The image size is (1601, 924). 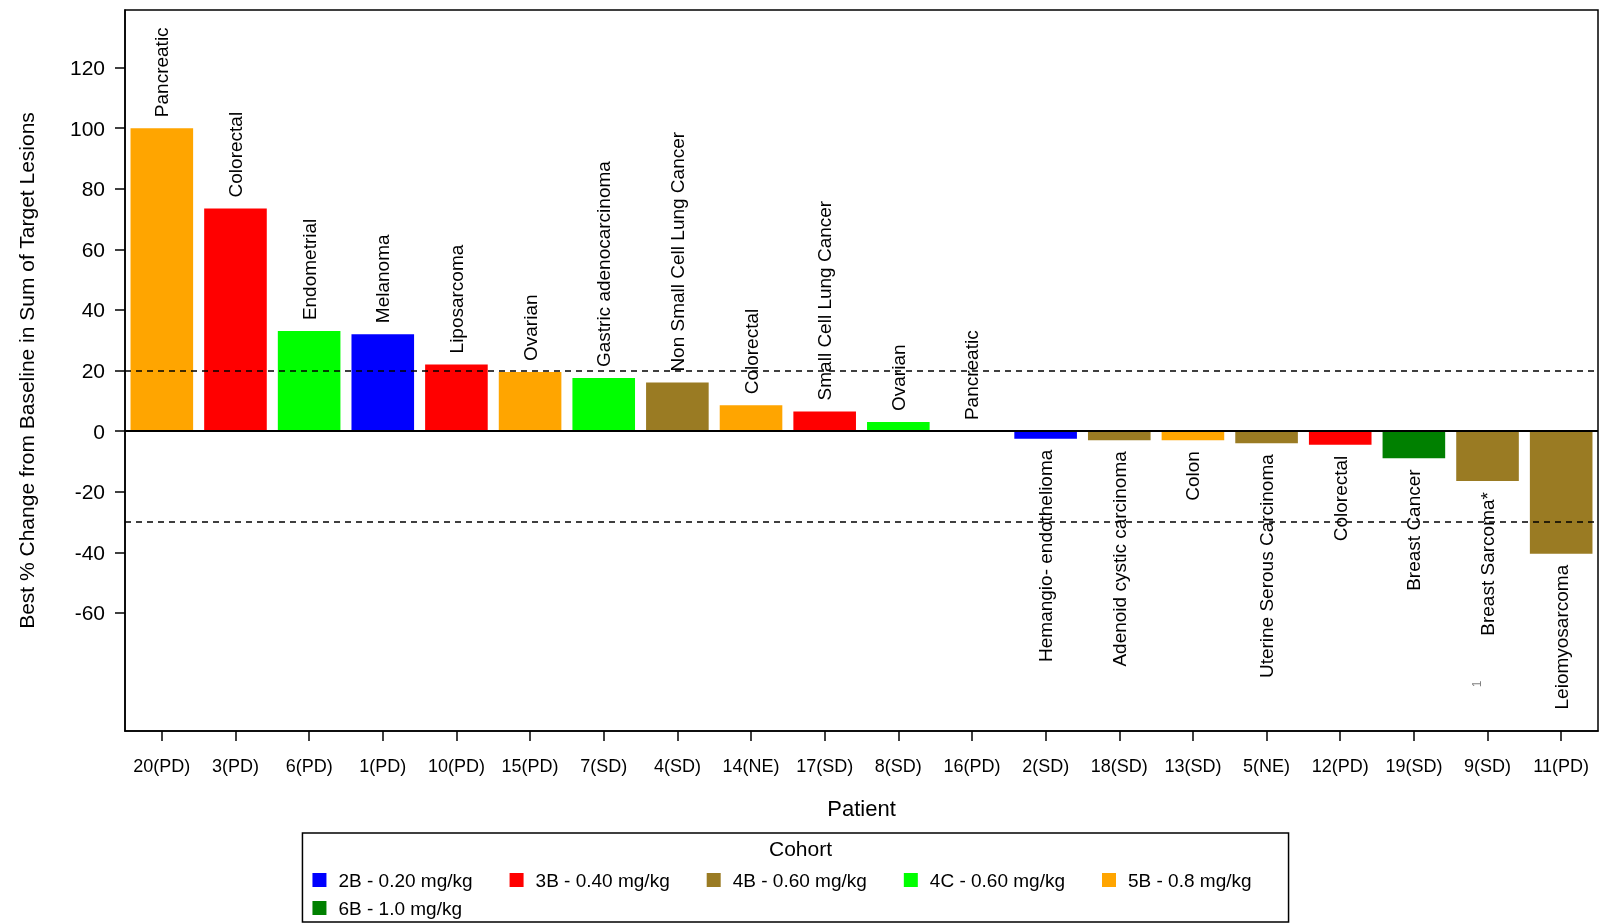 I want to click on annotation: 1, so click(x=1477, y=684).